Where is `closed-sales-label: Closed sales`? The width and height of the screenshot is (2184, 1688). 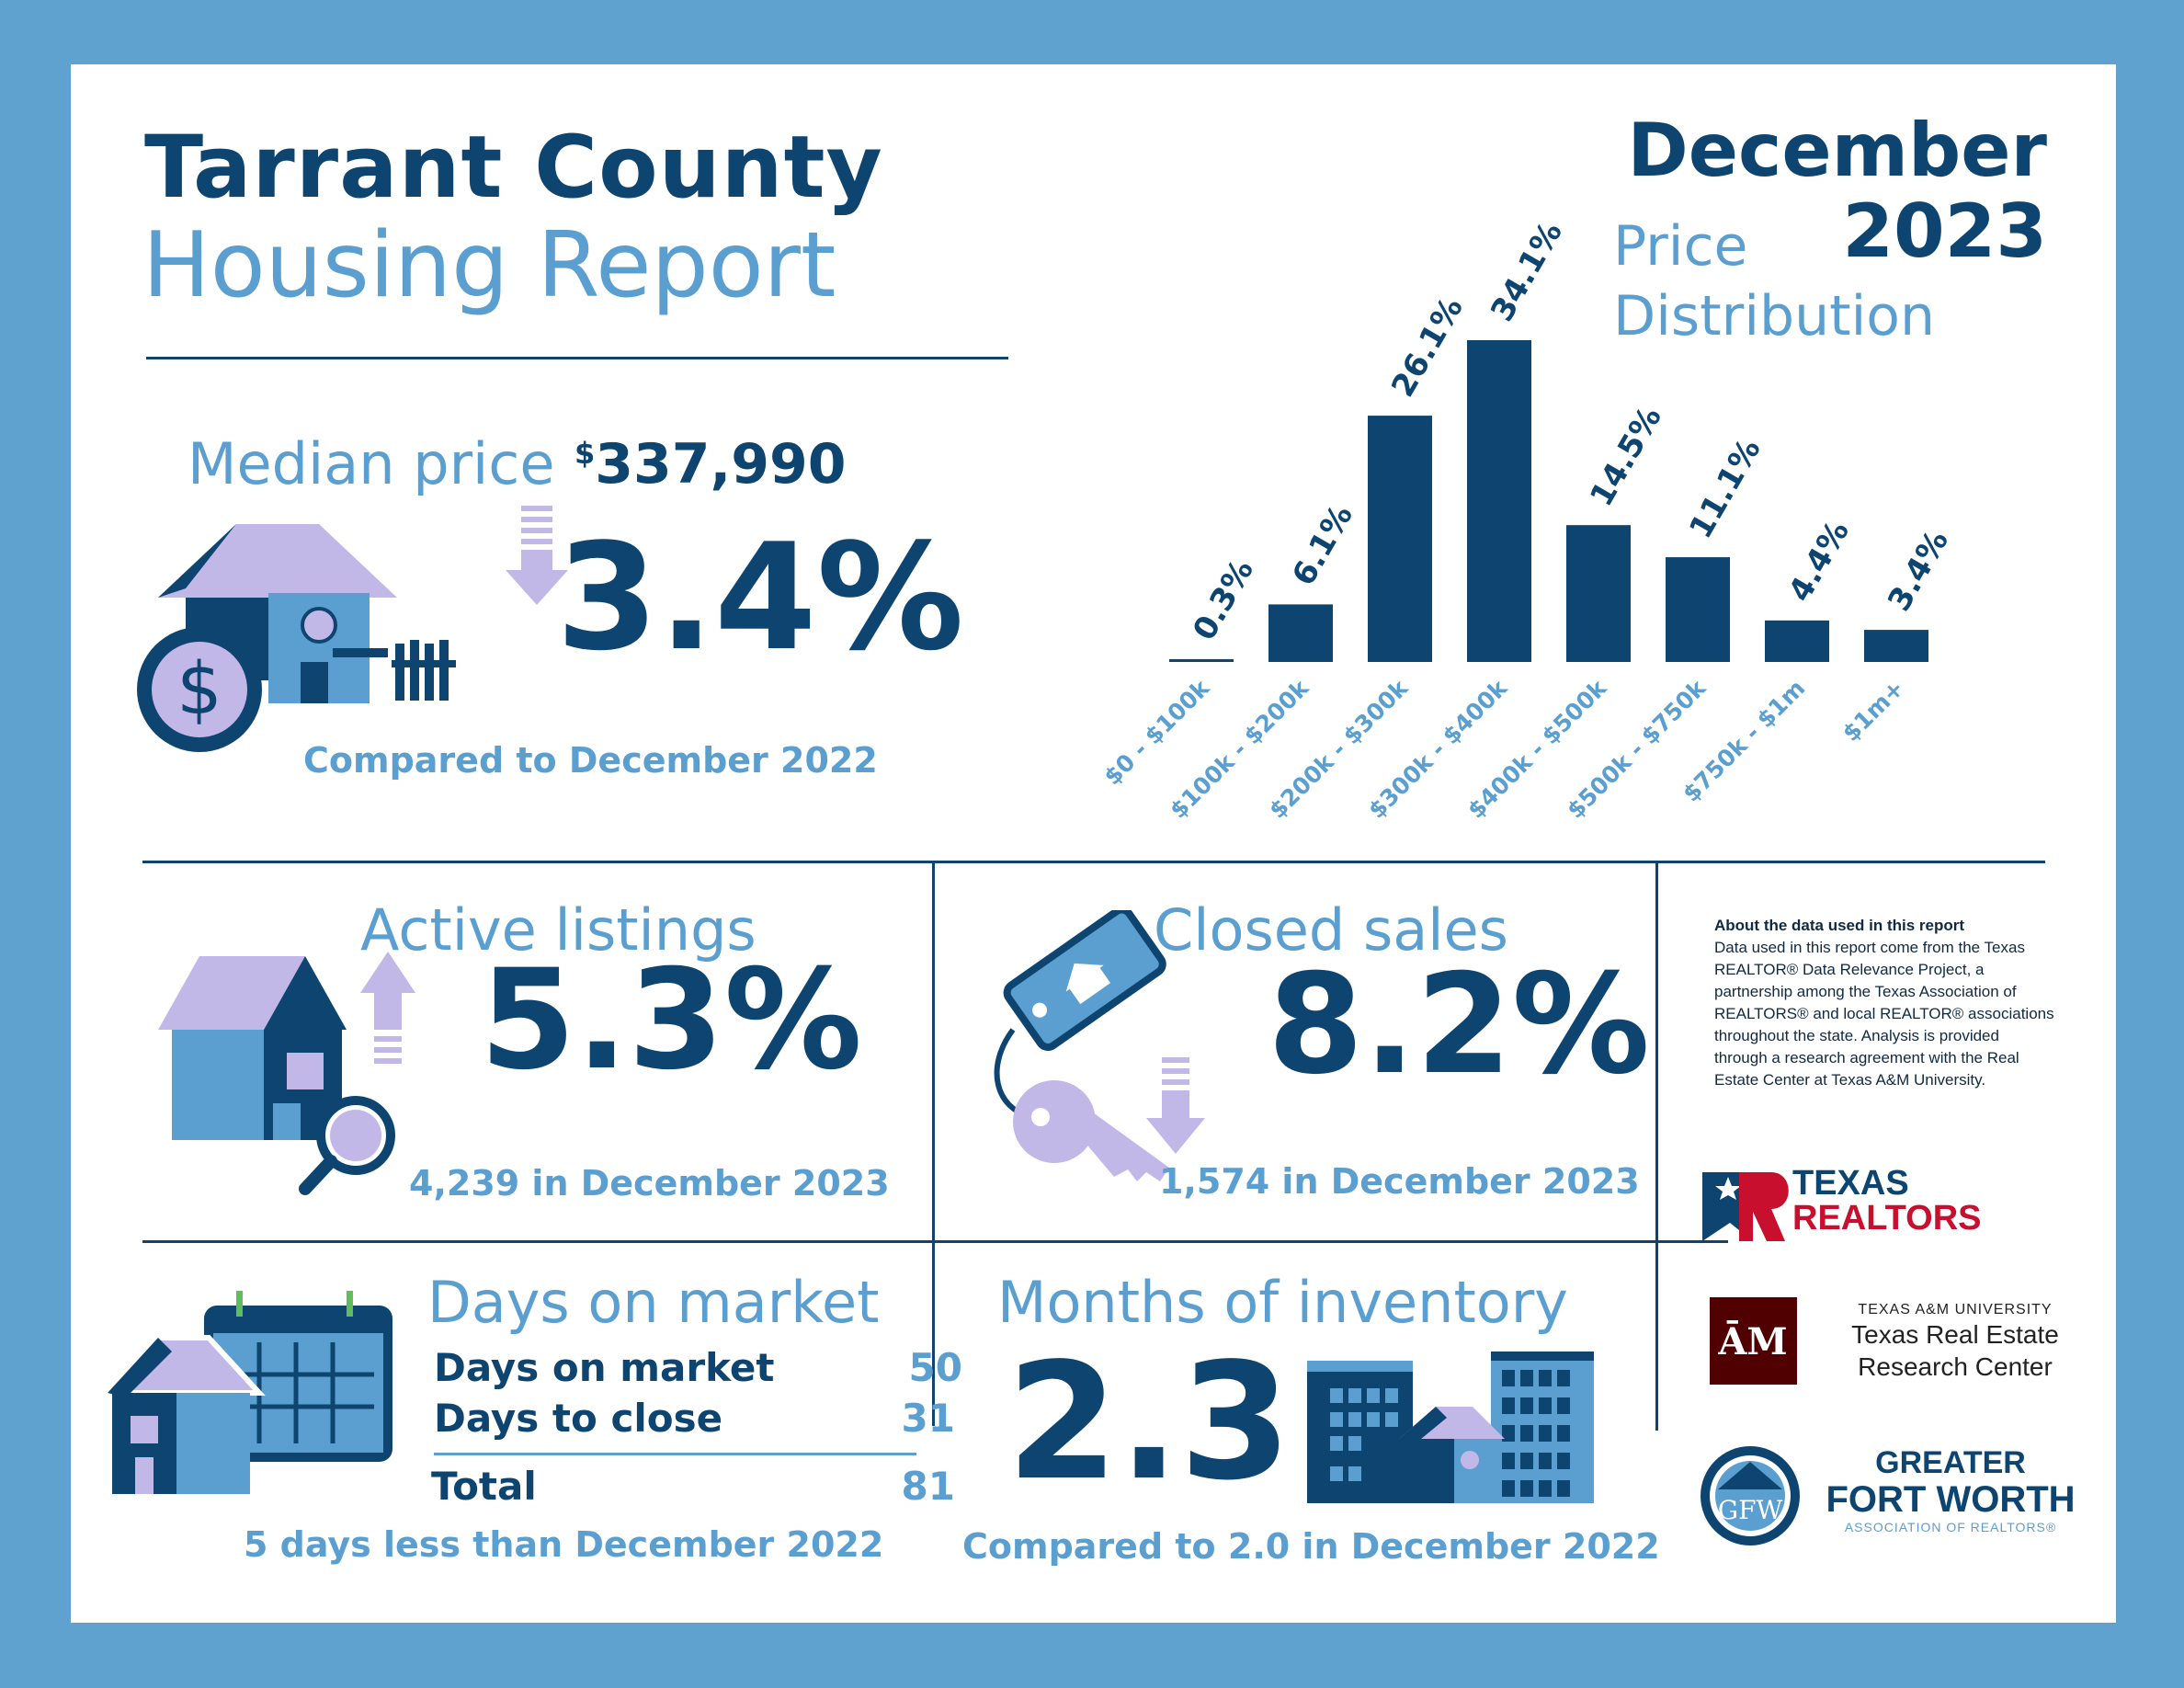 closed-sales-label: Closed sales is located at coordinates (1331, 930).